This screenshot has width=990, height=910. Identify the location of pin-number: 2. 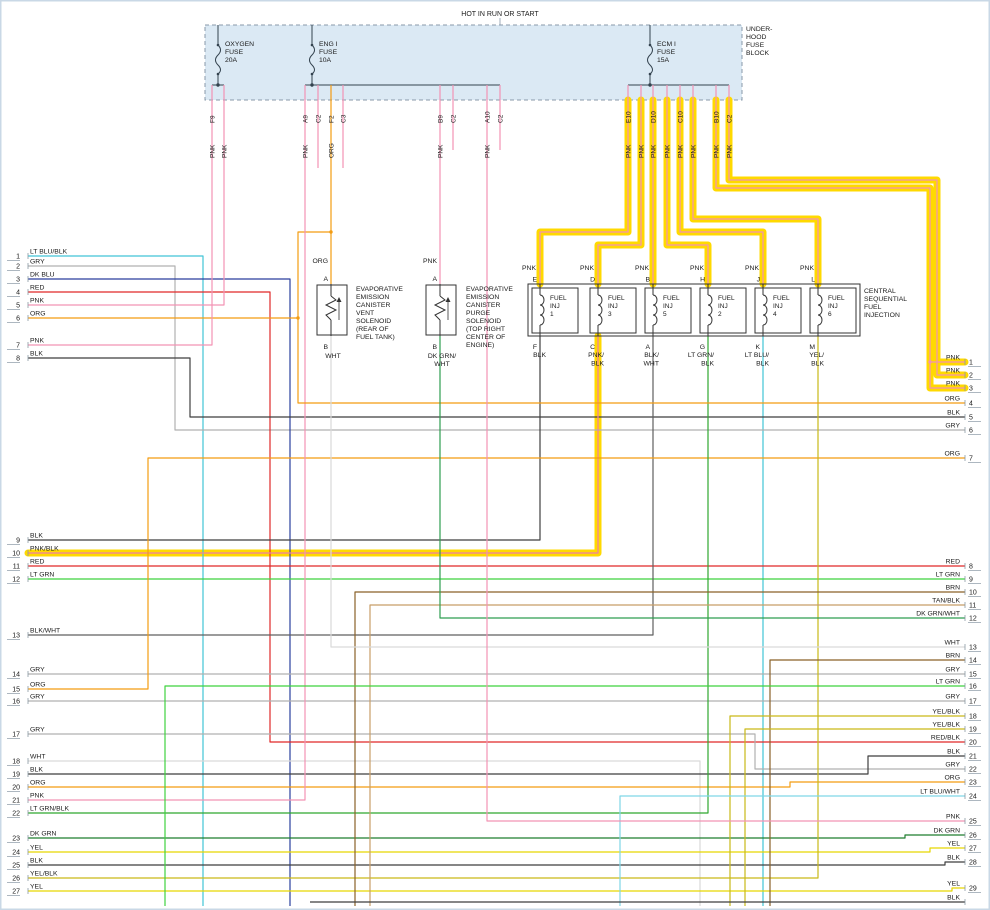
(971, 376).